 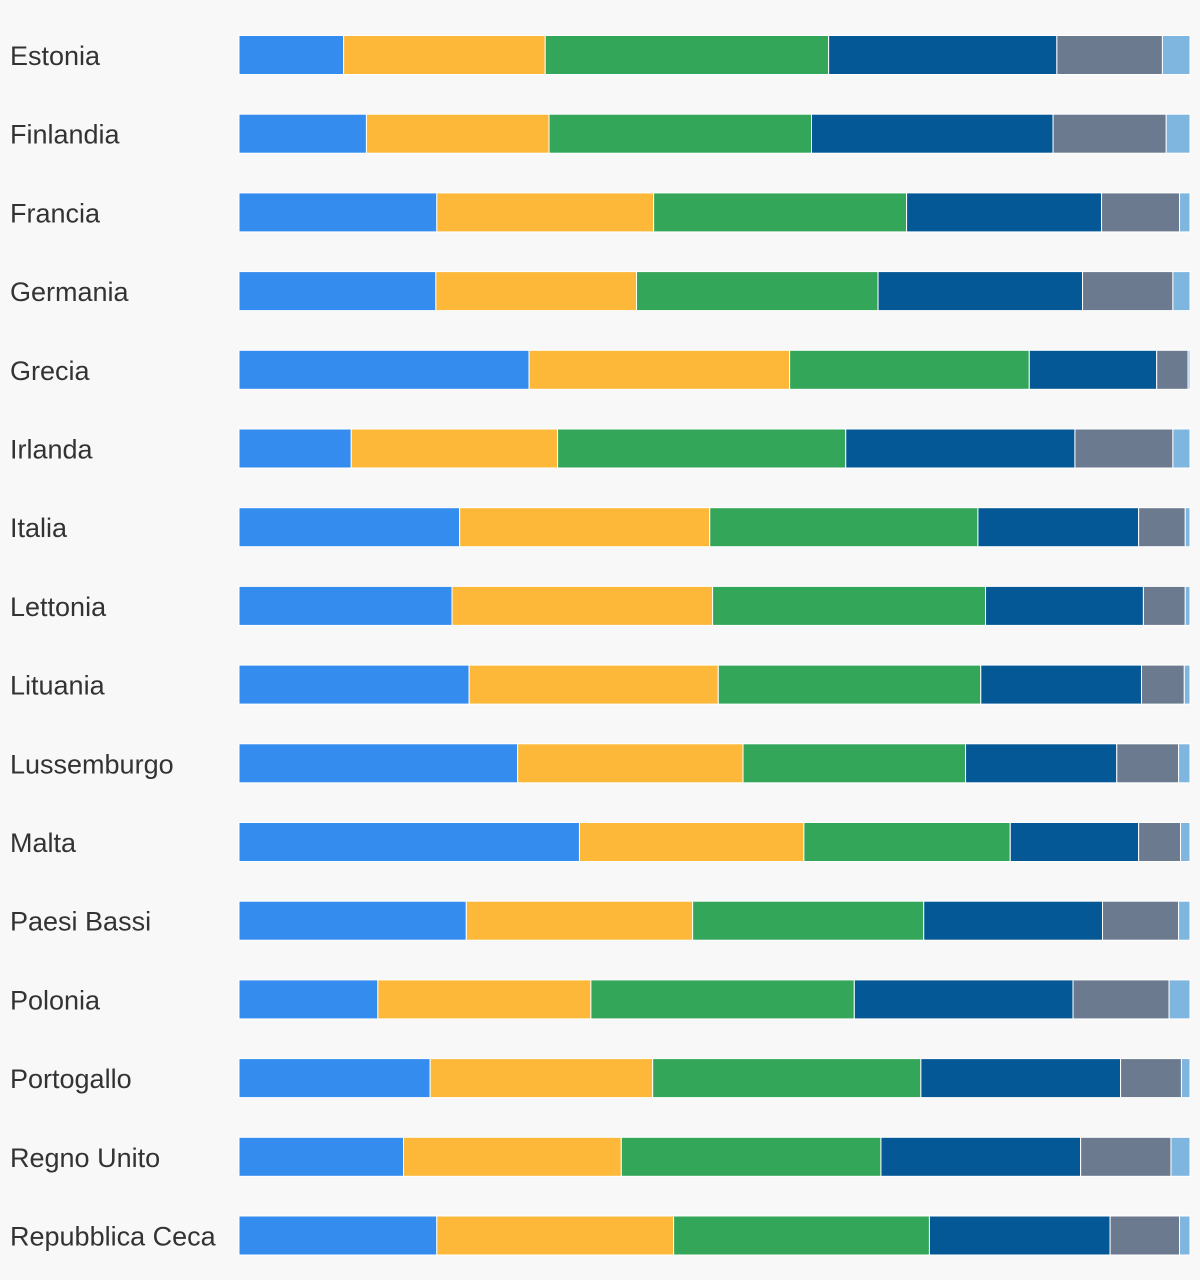 I want to click on category-label-lettonia: Lettonia, so click(x=58, y=607).